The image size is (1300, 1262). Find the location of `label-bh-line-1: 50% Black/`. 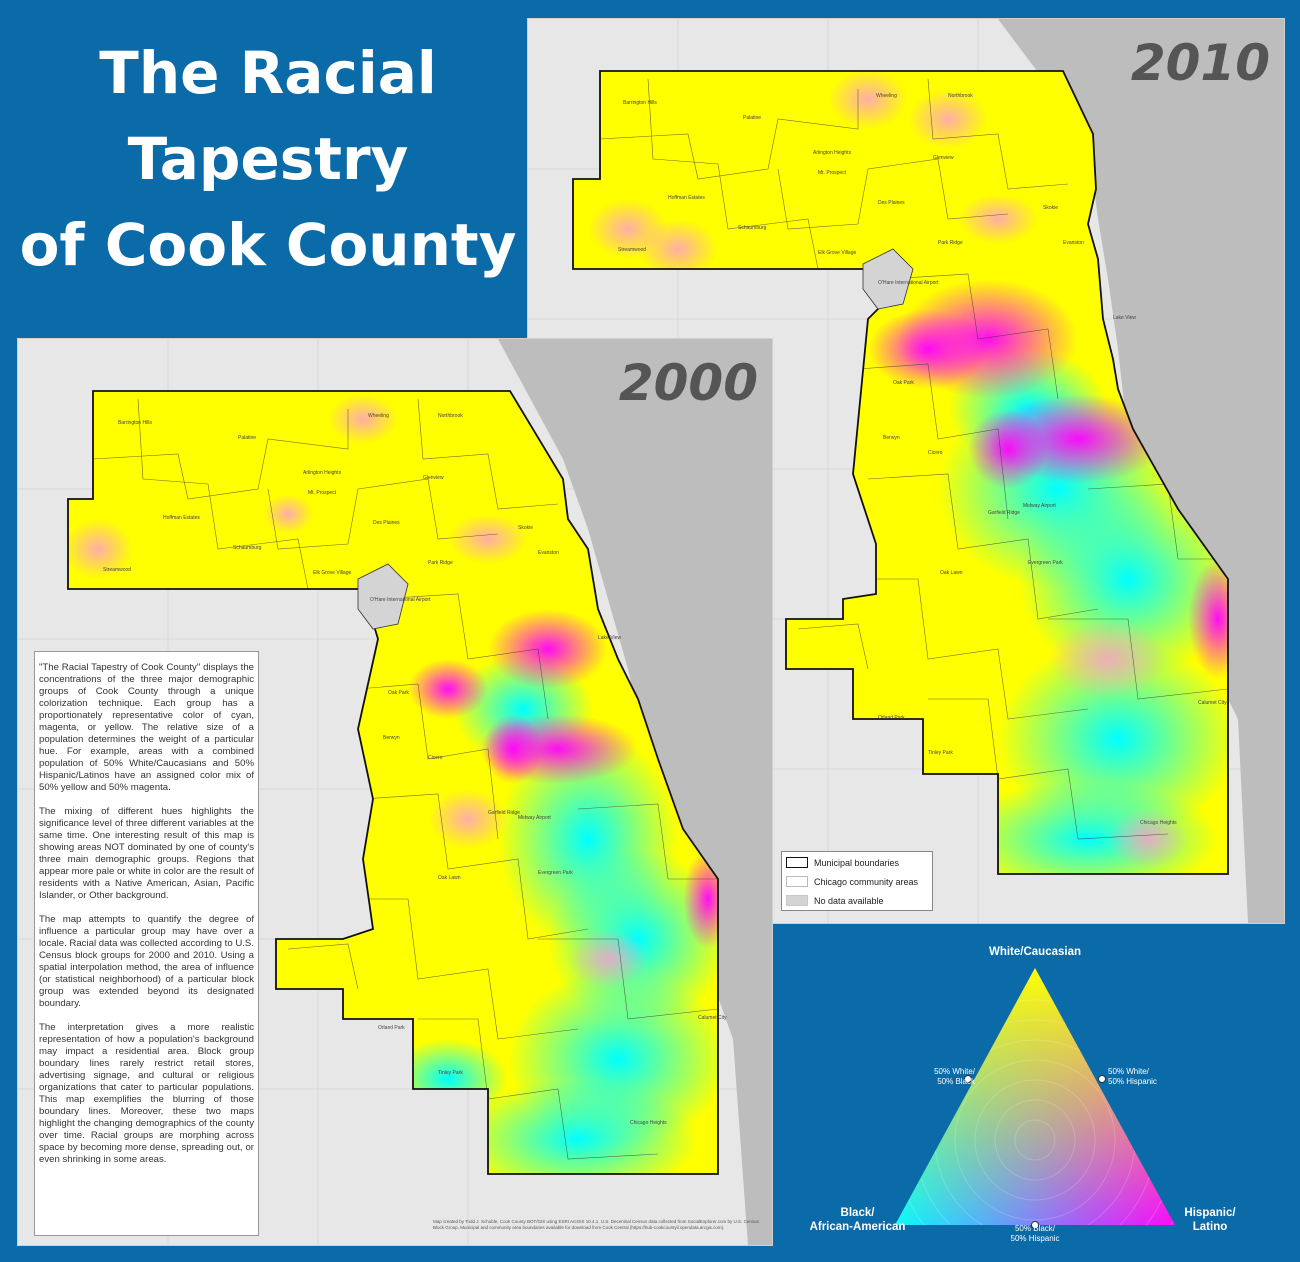

label-bh-line-1: 50% Black/ is located at coordinates (1035, 1228).